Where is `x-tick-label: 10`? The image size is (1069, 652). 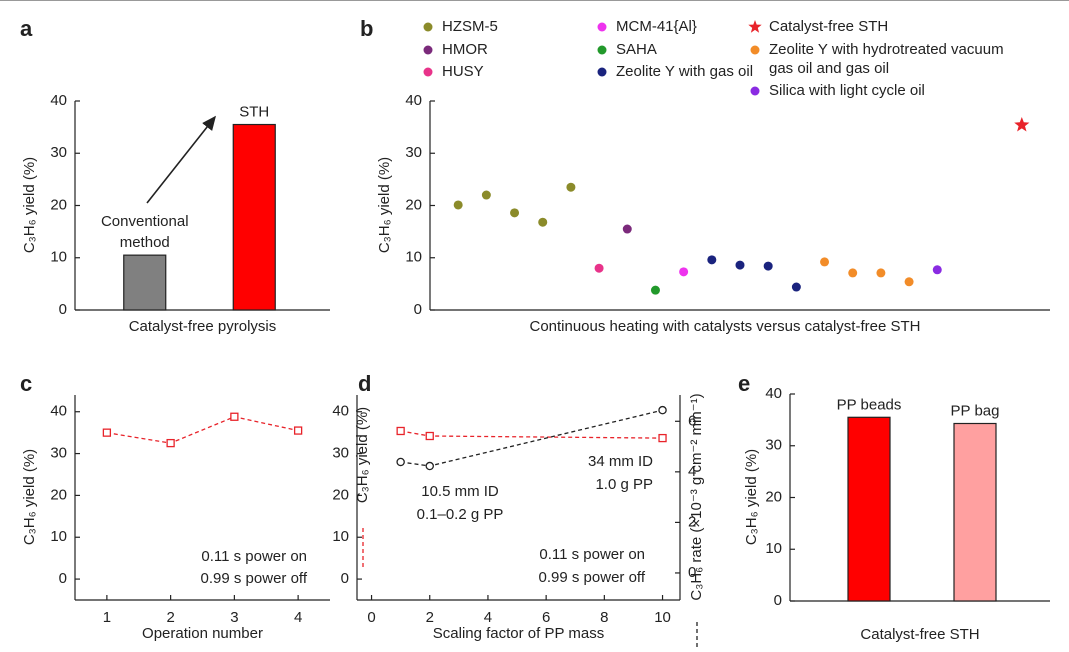
x-tick-label: 10 is located at coordinates (662, 617).